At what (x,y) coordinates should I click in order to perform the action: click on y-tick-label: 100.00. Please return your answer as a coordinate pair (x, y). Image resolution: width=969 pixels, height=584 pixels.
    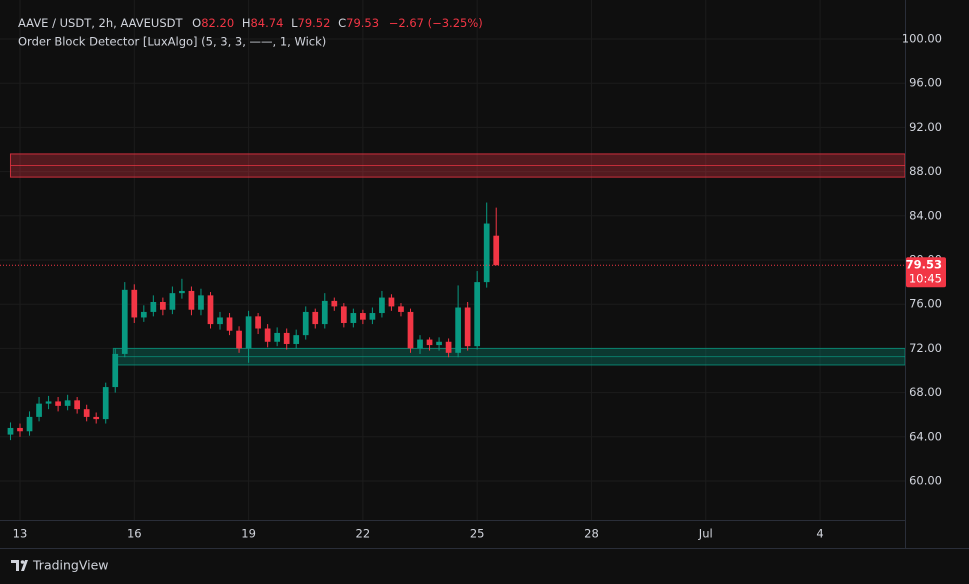
    Looking at the image, I should click on (922, 39).